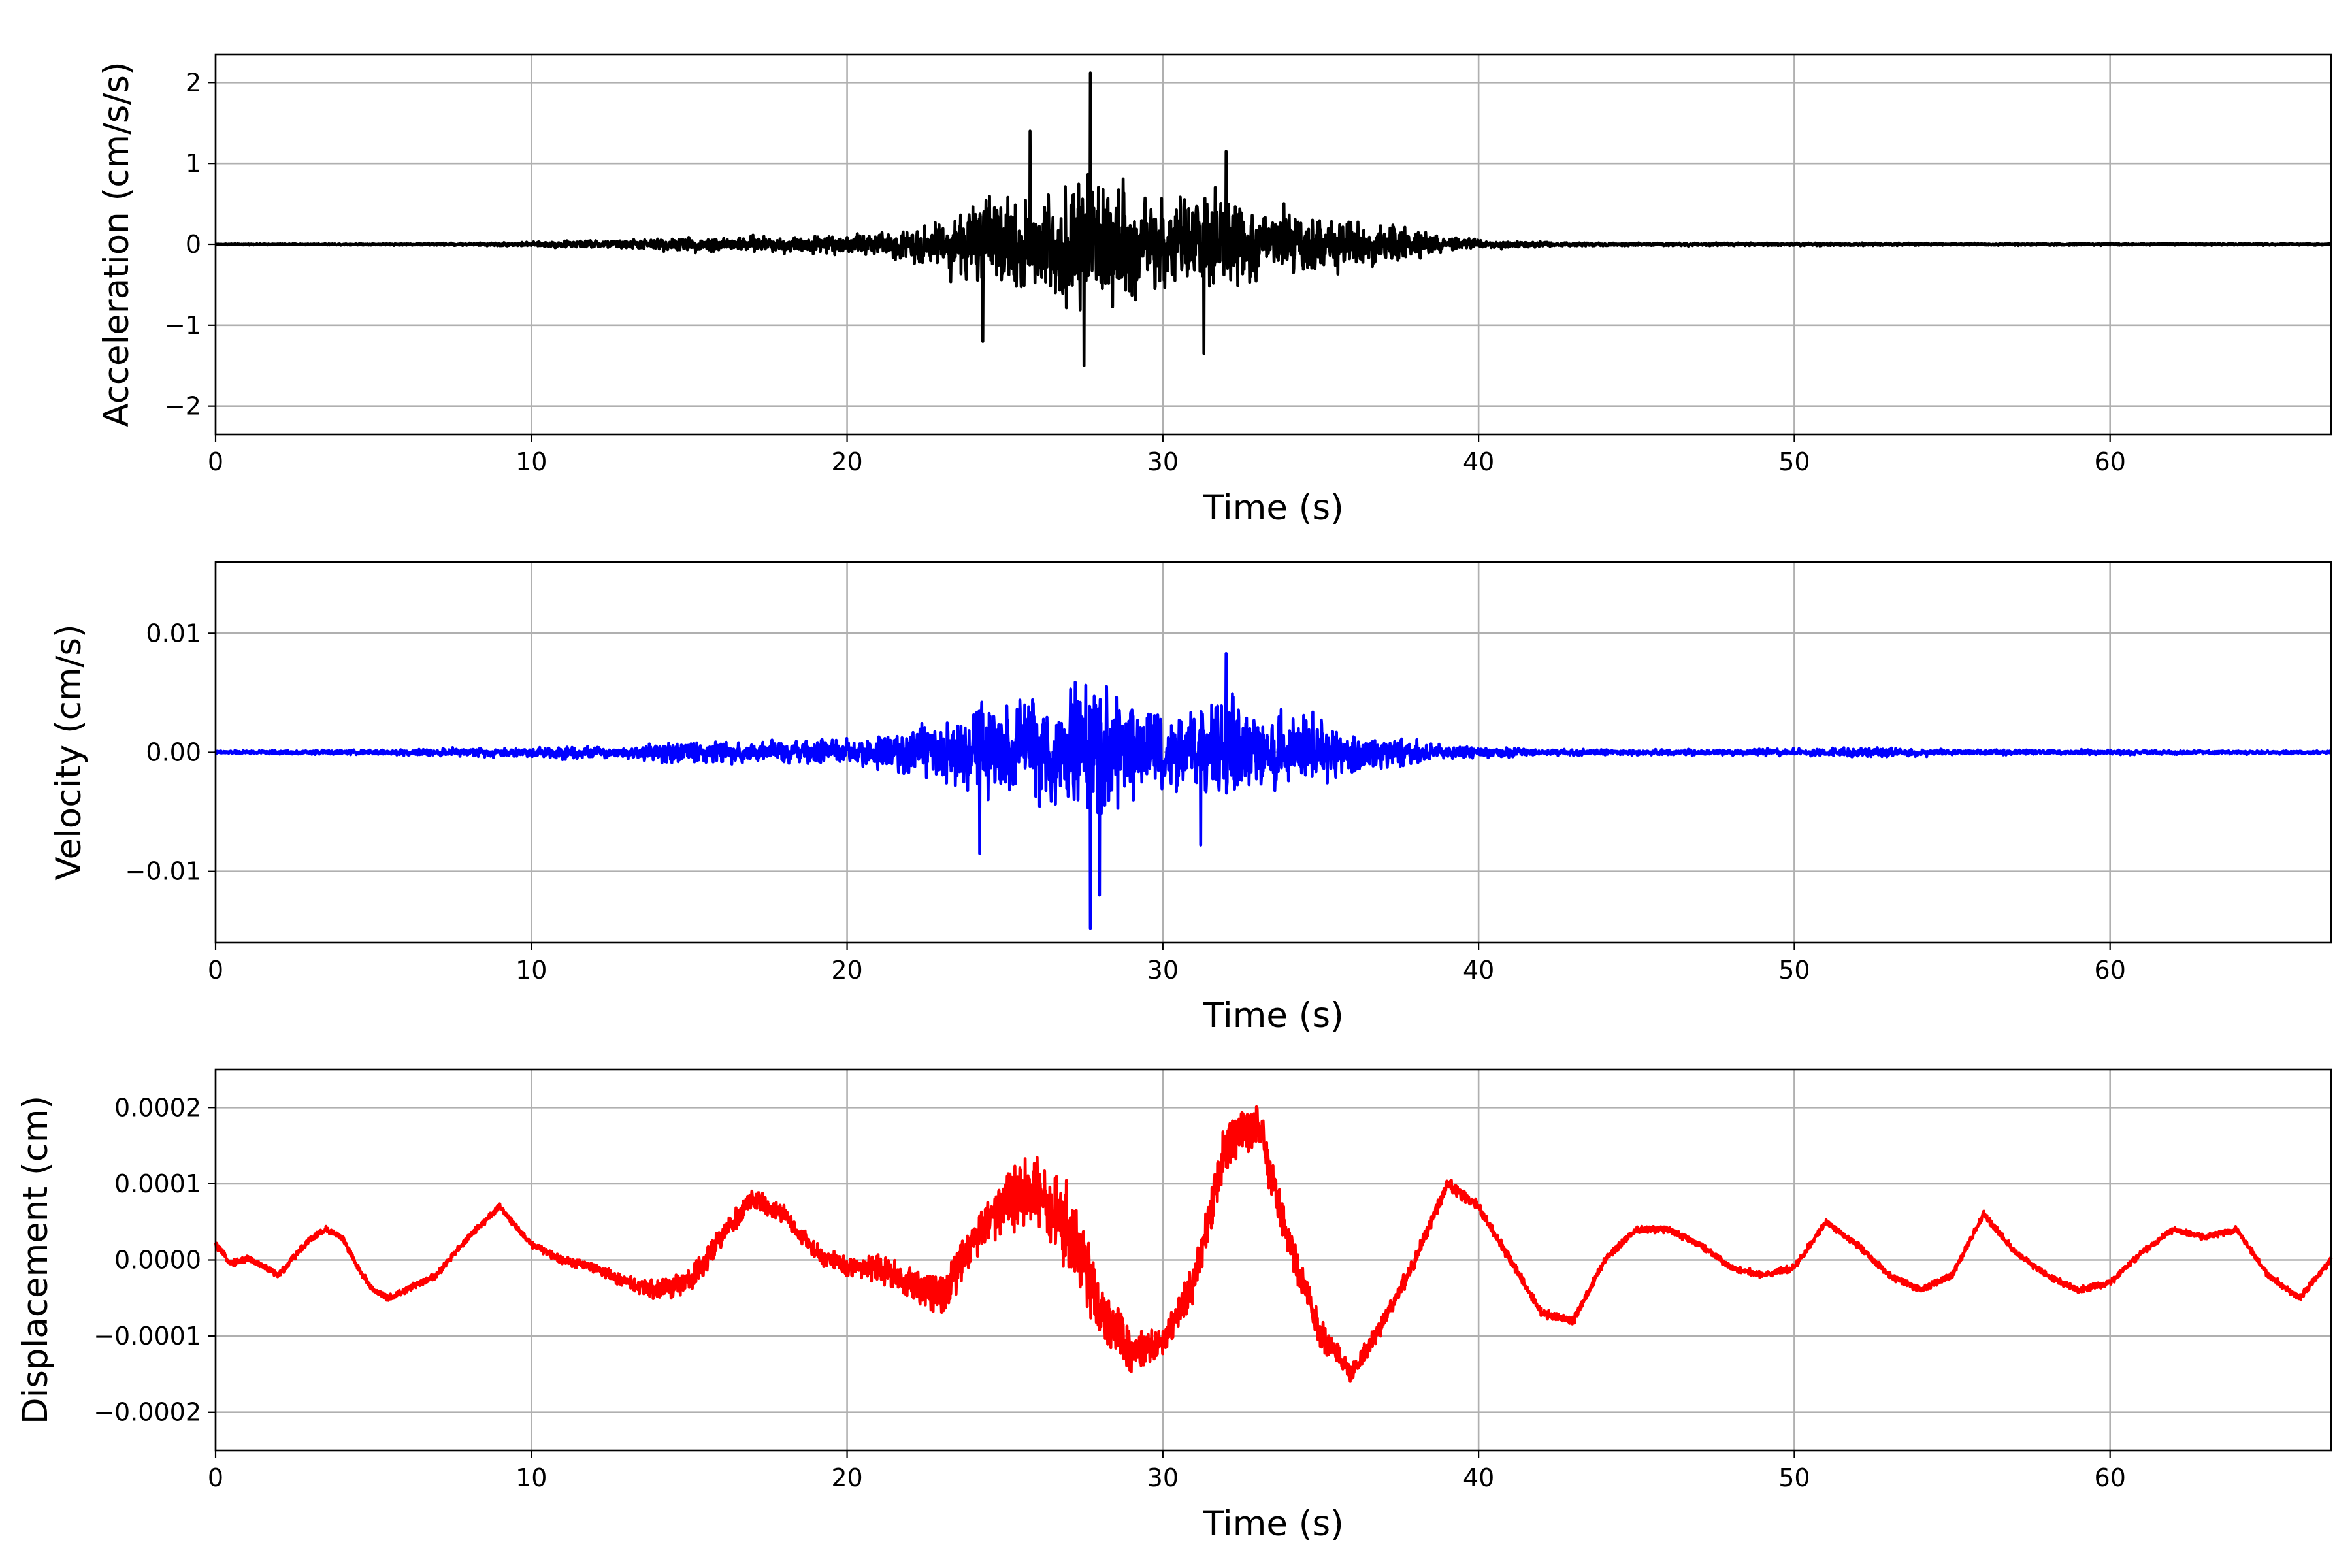  I want to click on displacement-x-tick-label: 50, so click(1794, 1477).